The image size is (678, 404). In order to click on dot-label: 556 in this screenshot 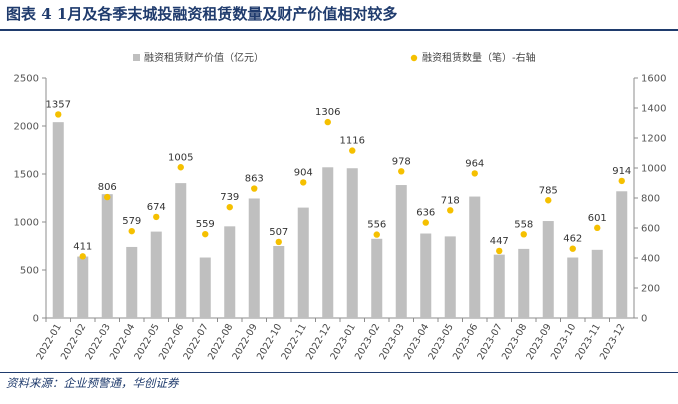, I will do `click(376, 225)`.